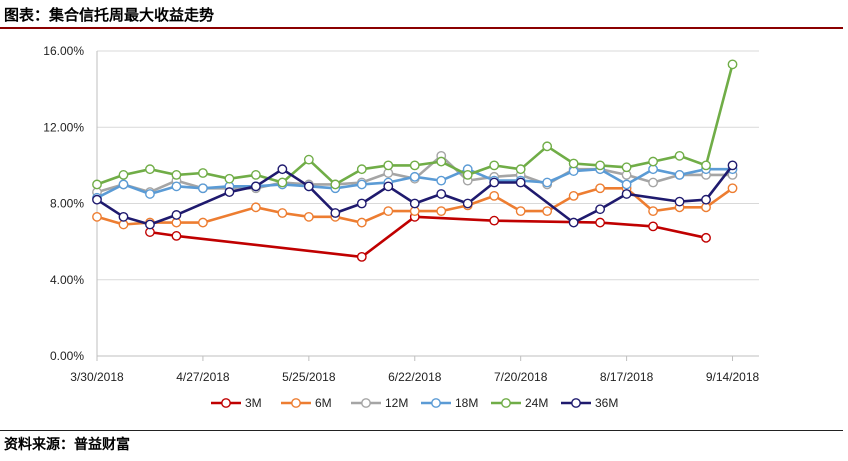 The width and height of the screenshot is (848, 461). I want to click on x-tick-label: 6/22/2018, so click(415, 377).